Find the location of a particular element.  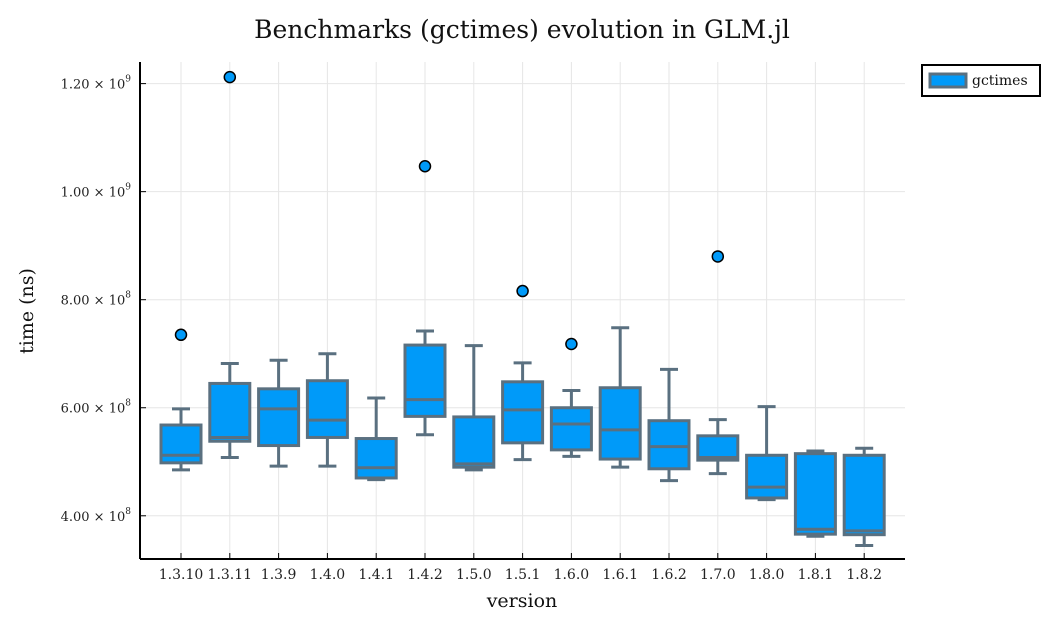

box-1.8.1 is located at coordinates (815, 493).